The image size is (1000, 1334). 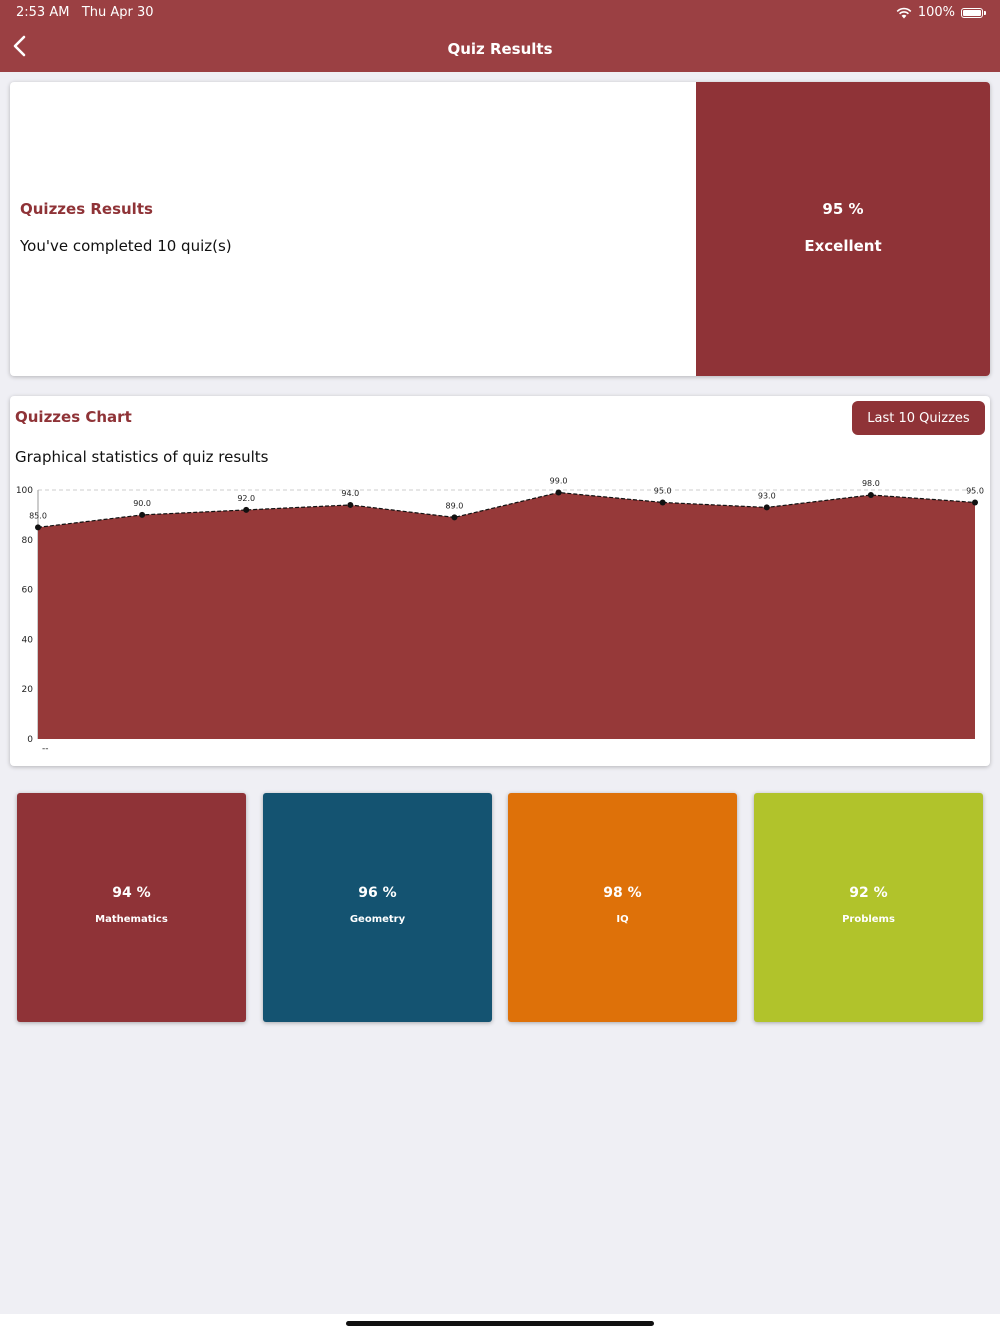 What do you see at coordinates (131, 919) in the screenshot?
I see `category-name: Mathematics` at bounding box center [131, 919].